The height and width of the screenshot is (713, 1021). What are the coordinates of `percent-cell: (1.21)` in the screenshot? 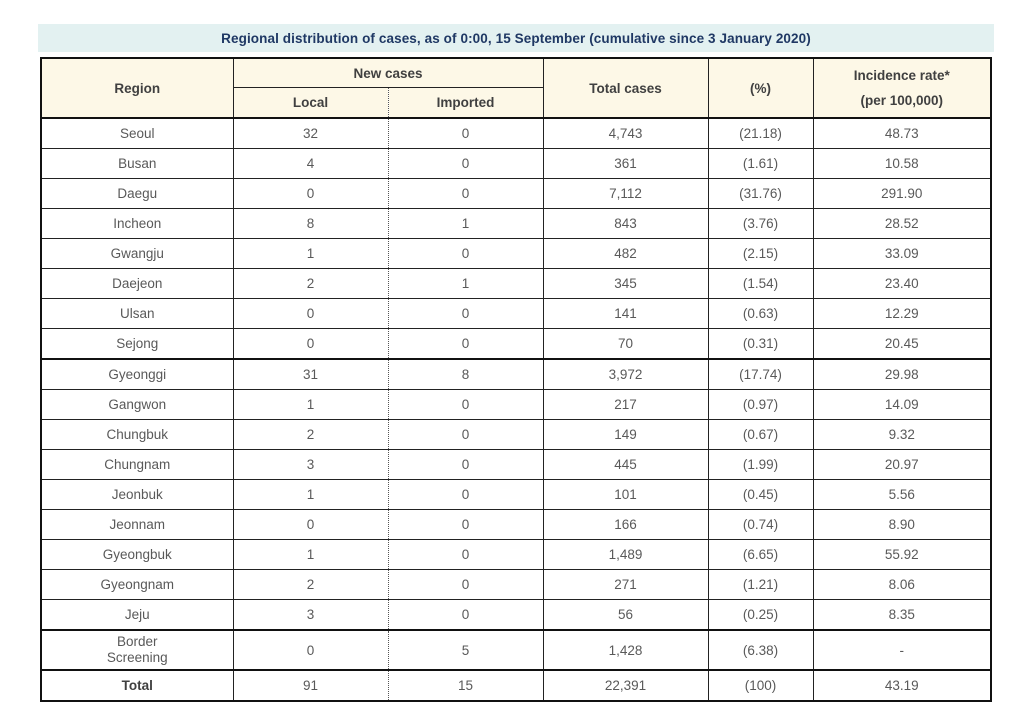 It's located at (760, 584).